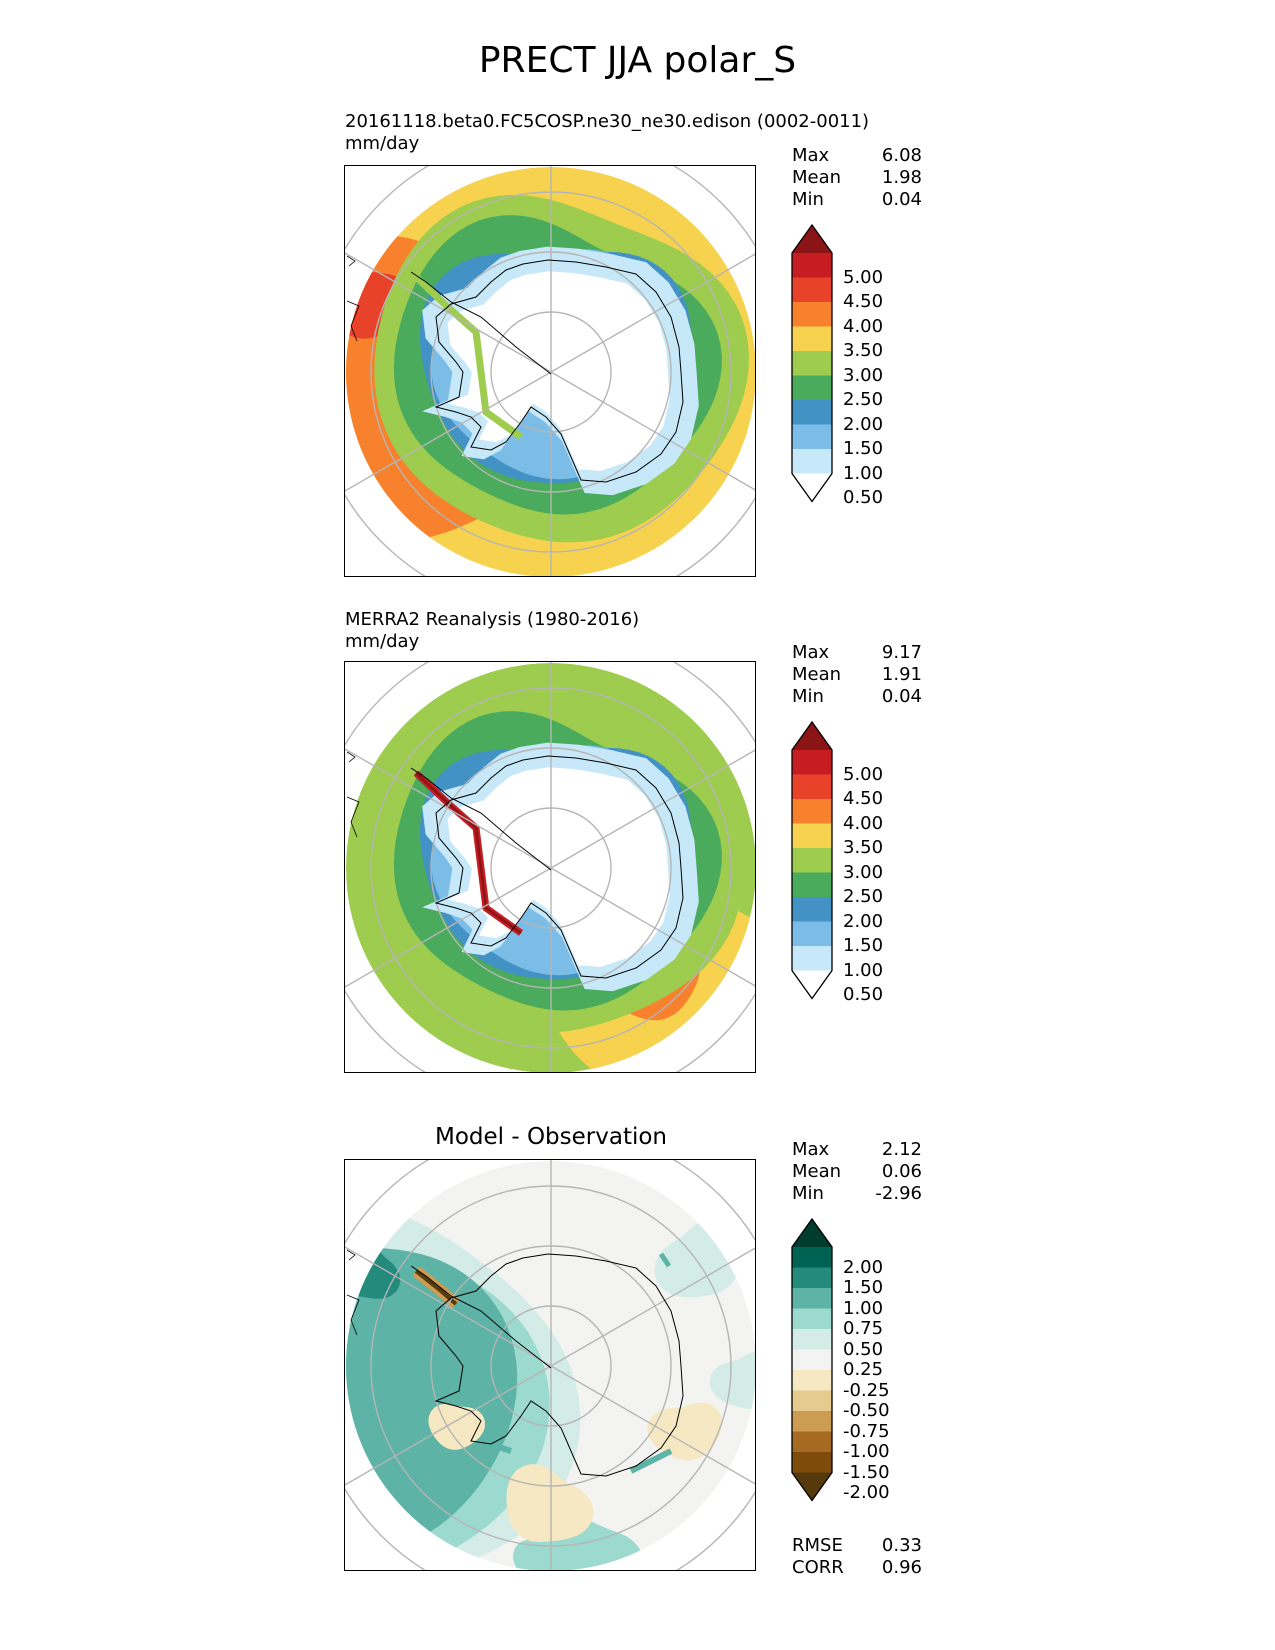 The height and width of the screenshot is (1650, 1275). I want to click on panel-1-colorbar, so click(812, 363).